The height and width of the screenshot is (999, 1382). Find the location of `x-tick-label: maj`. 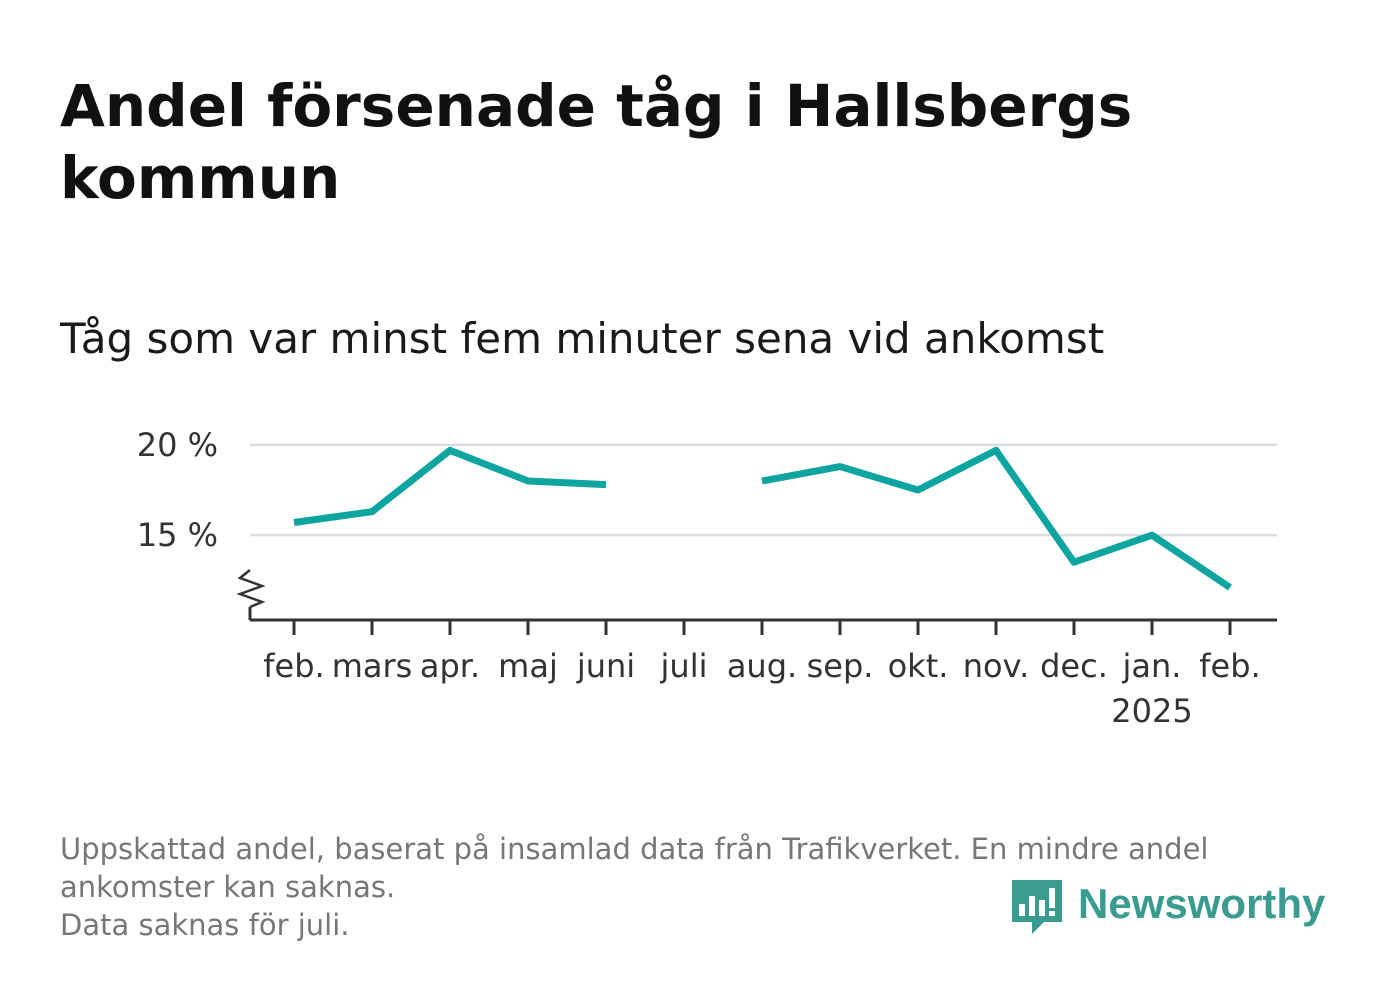

x-tick-label: maj is located at coordinates (528, 666).